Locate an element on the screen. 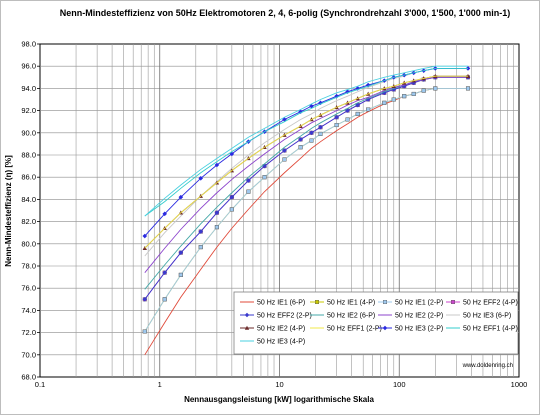 The width and height of the screenshot is (540, 415). y-tick-label: 68.0 is located at coordinates (28, 377).